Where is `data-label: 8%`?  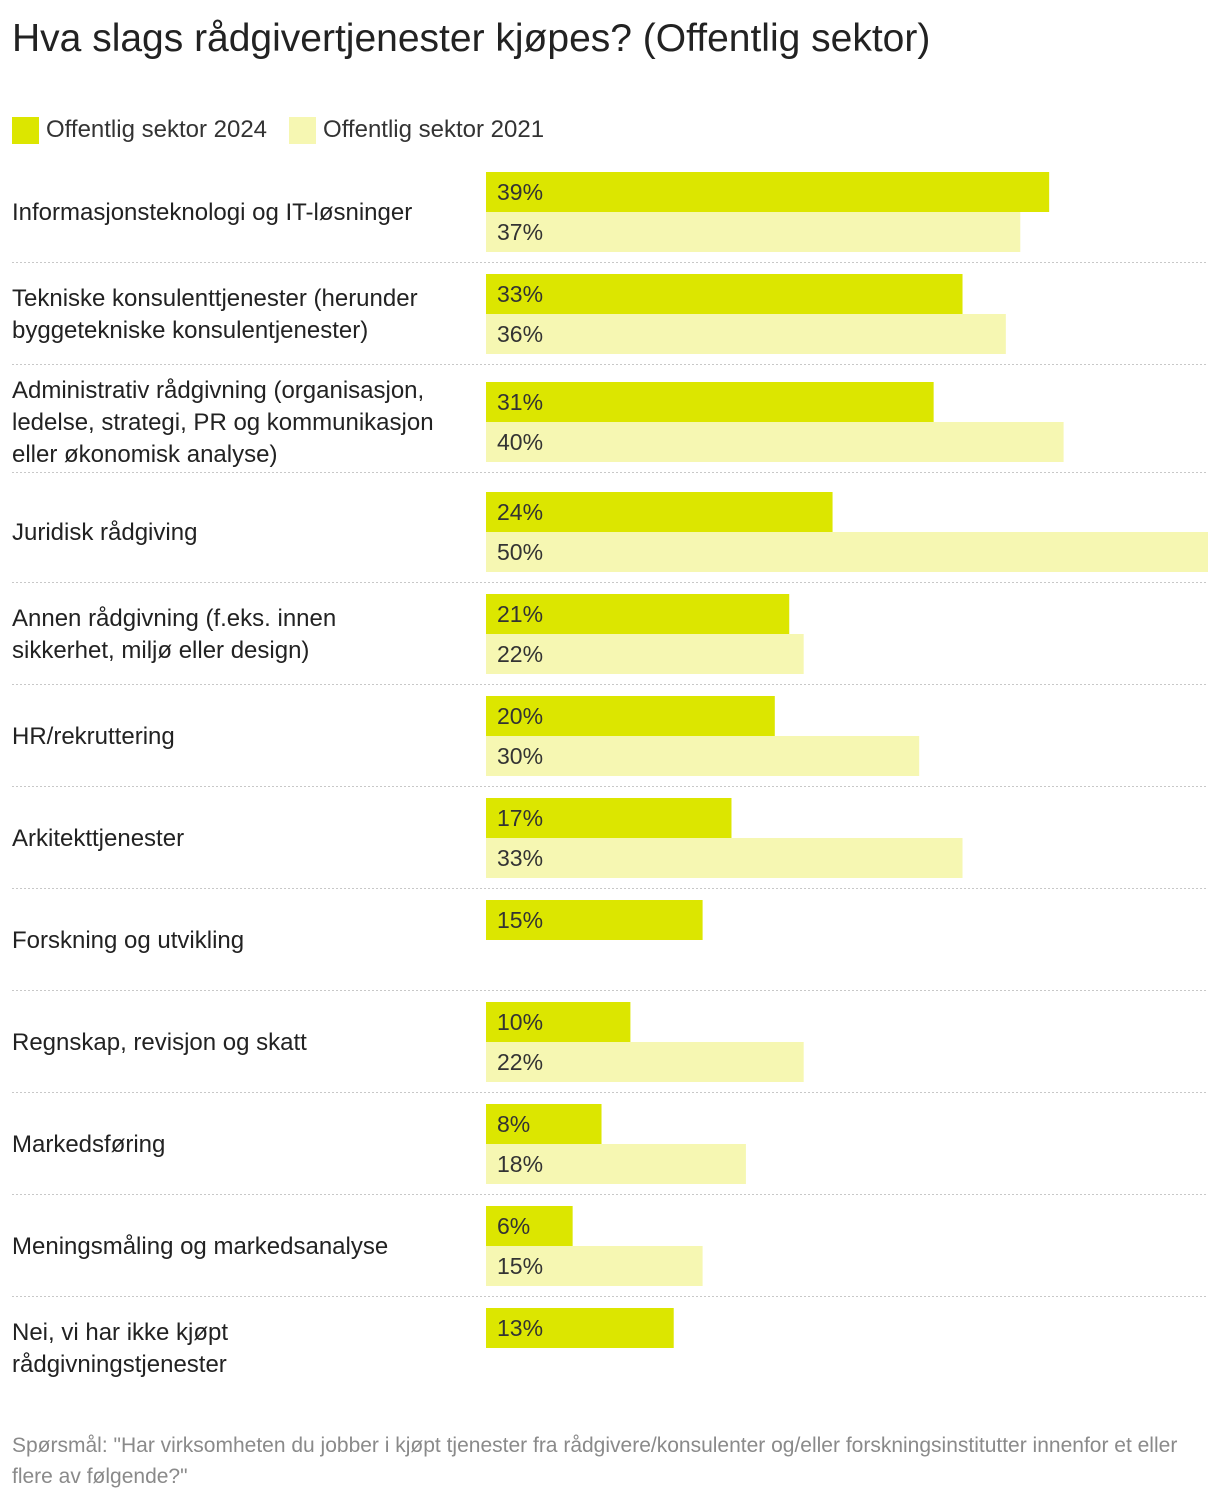 data-label: 8% is located at coordinates (513, 1124).